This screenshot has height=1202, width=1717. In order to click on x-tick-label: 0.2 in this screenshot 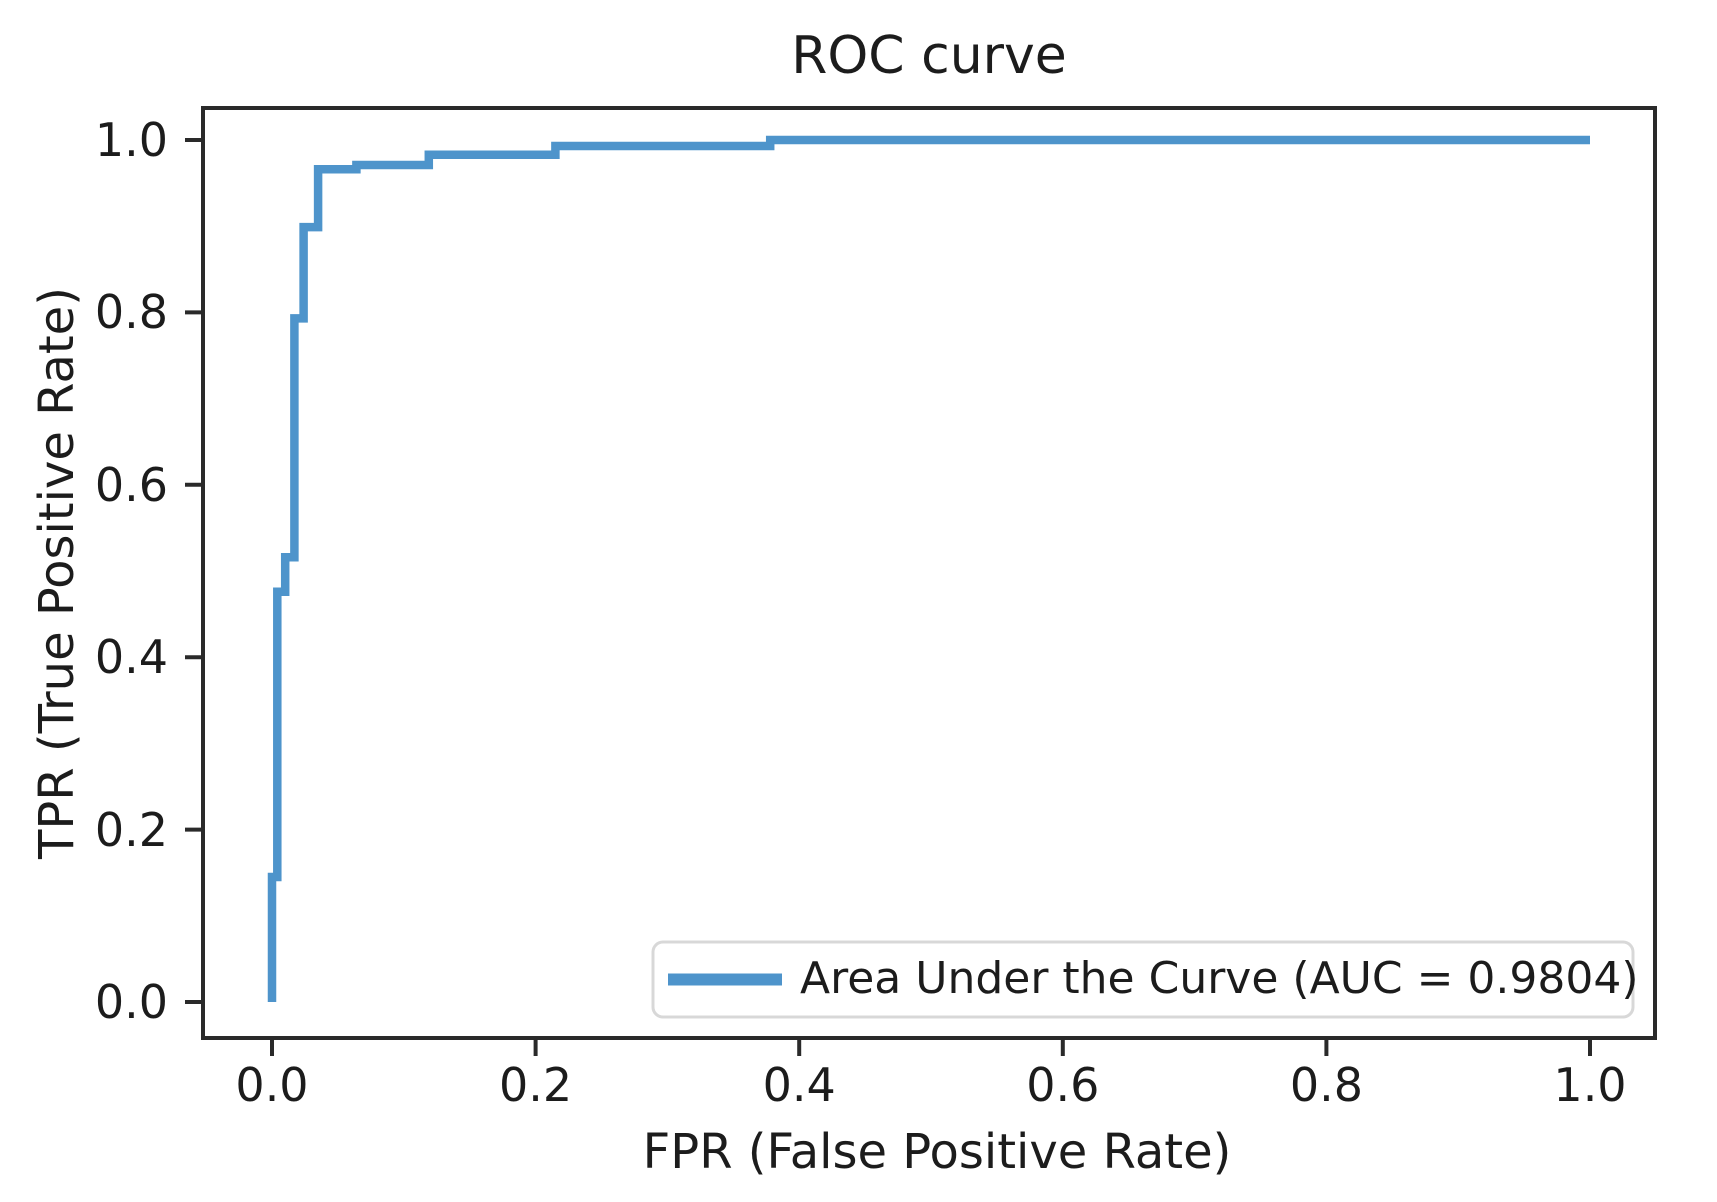, I will do `click(536, 1085)`.